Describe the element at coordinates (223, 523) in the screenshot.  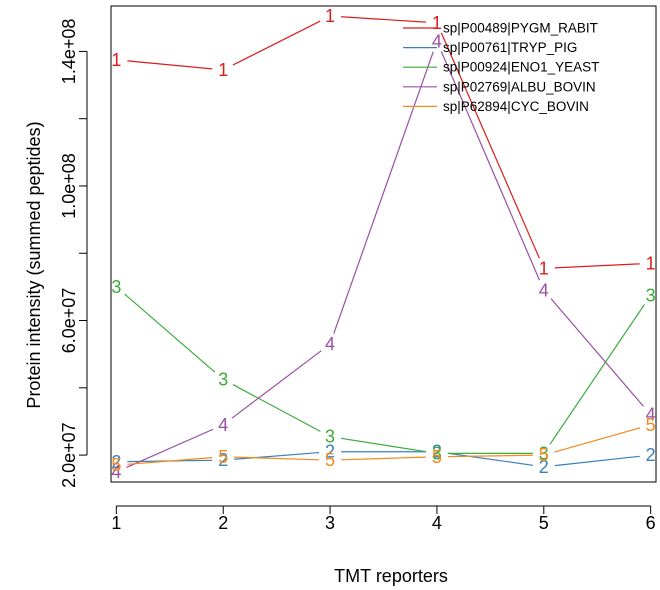
I see `x-tick-label: 2` at that location.